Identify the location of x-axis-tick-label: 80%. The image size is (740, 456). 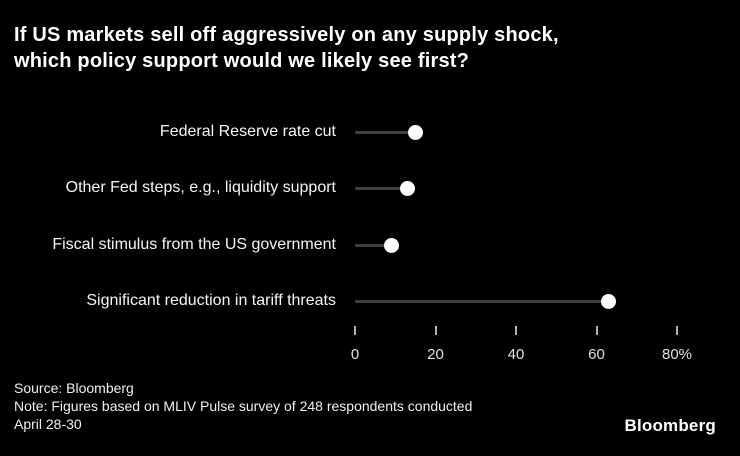
(677, 354).